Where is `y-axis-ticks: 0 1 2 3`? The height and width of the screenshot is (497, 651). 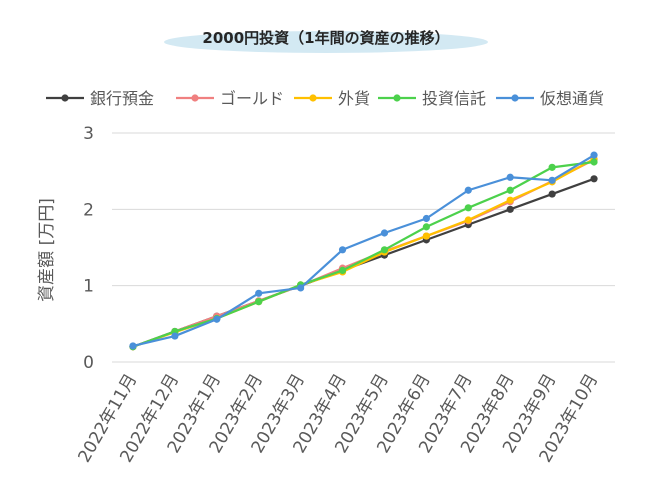 y-axis-ticks: 0 1 2 3 is located at coordinates (88, 248).